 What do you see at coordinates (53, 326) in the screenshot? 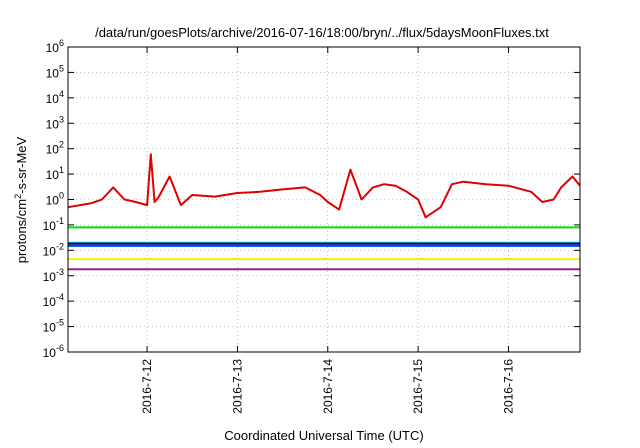
I see `y-tick-label: 10⁻⁵` at bounding box center [53, 326].